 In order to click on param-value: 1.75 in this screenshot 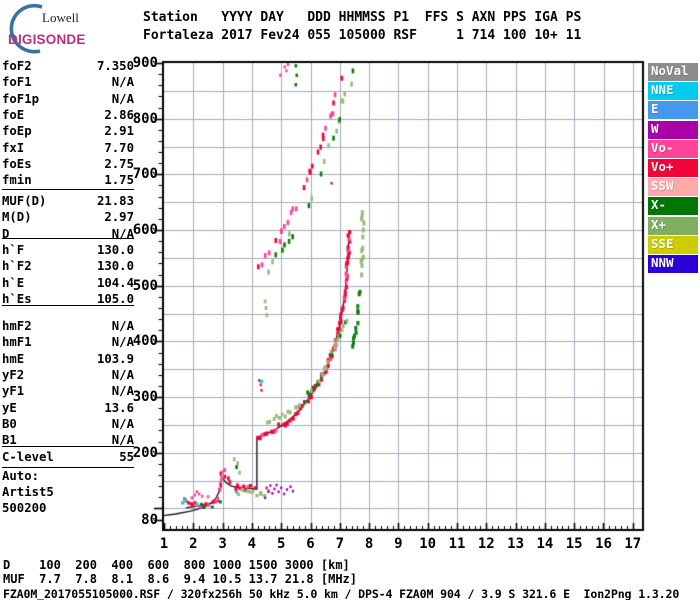, I will do `click(119, 180)`.